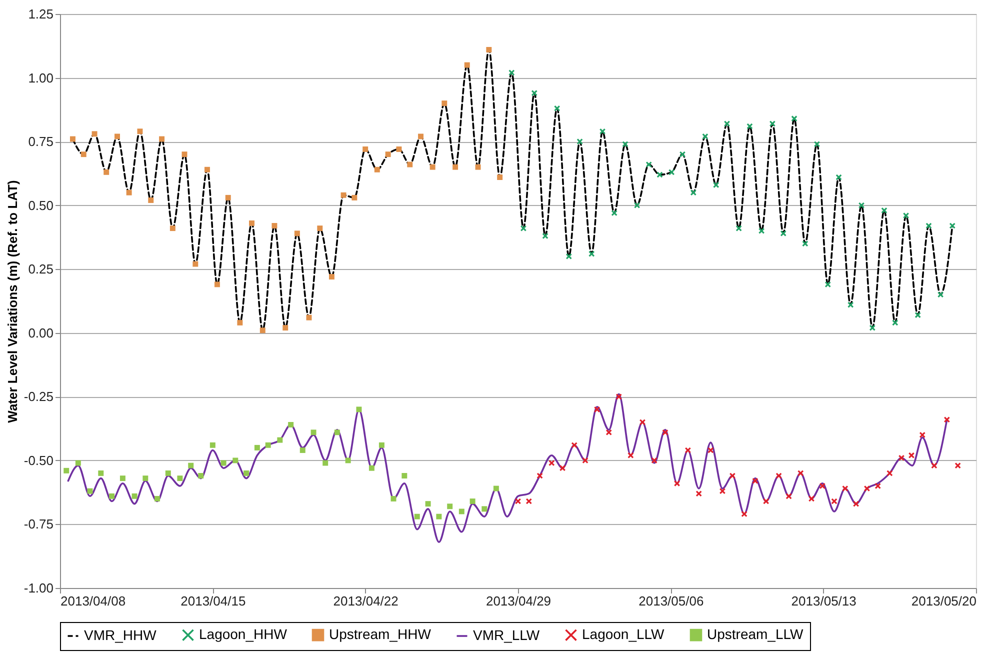 The image size is (997, 669). I want to click on x-tick-label: 2013/04/08, so click(93, 601).